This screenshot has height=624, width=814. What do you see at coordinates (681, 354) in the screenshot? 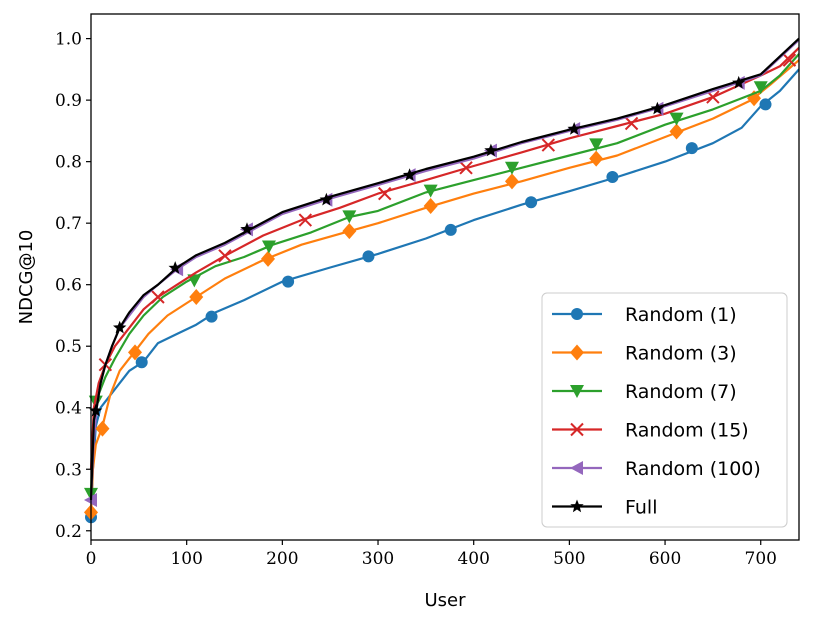
I see `legend-entry-random-3-label: Random (3)` at bounding box center [681, 354].